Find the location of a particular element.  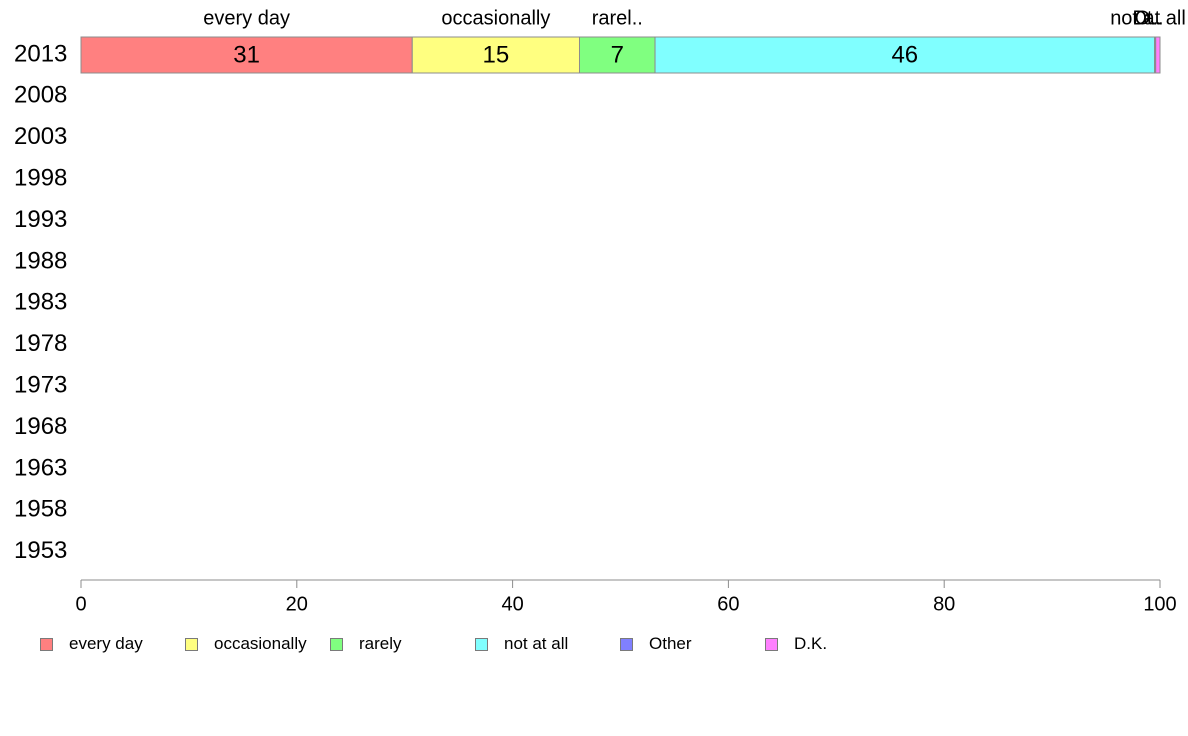

x-tick-label: 80 is located at coordinates (944, 604).